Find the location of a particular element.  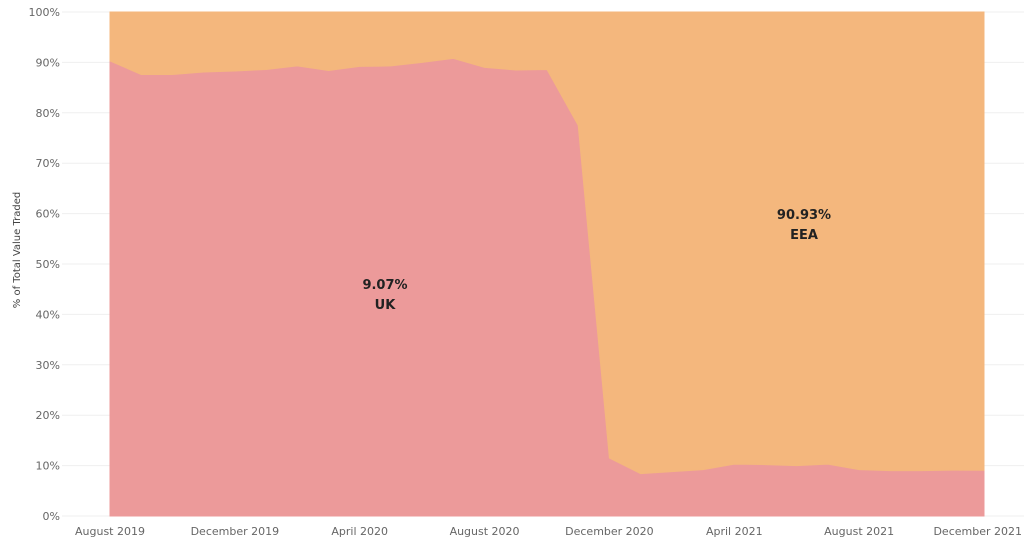

x-tick-label: April 2020 is located at coordinates (359, 531).